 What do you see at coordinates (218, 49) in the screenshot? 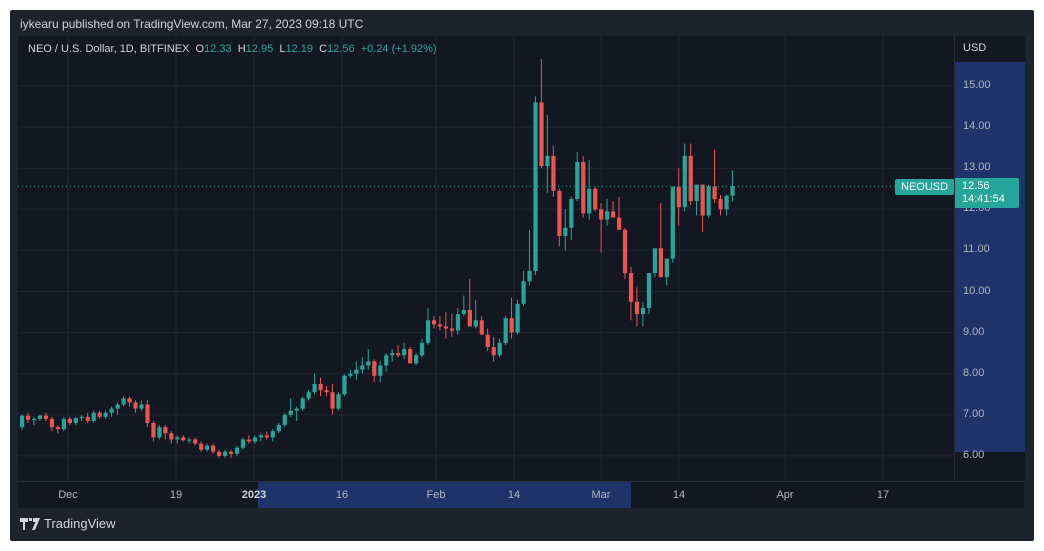
I see `open-value: 12.33` at bounding box center [218, 49].